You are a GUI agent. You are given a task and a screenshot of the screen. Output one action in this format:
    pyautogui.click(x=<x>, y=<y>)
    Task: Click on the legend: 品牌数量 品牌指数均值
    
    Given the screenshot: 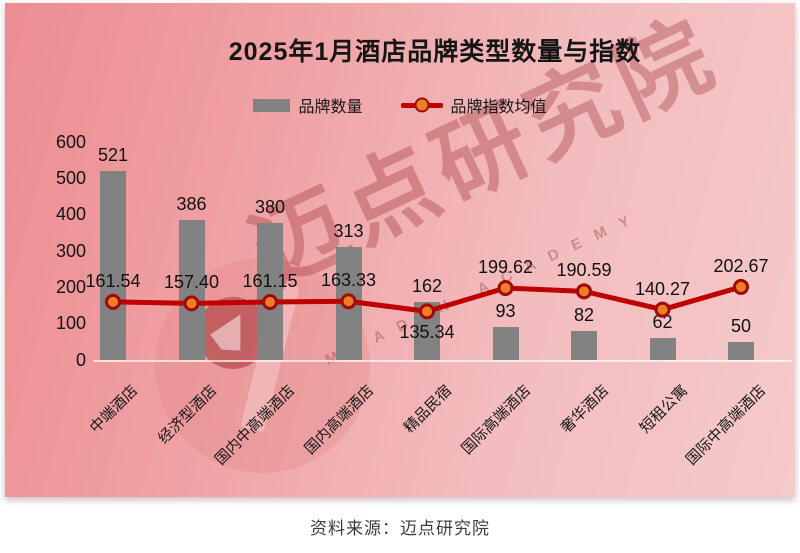 What is the action you would take?
    pyautogui.click(x=400, y=105)
    